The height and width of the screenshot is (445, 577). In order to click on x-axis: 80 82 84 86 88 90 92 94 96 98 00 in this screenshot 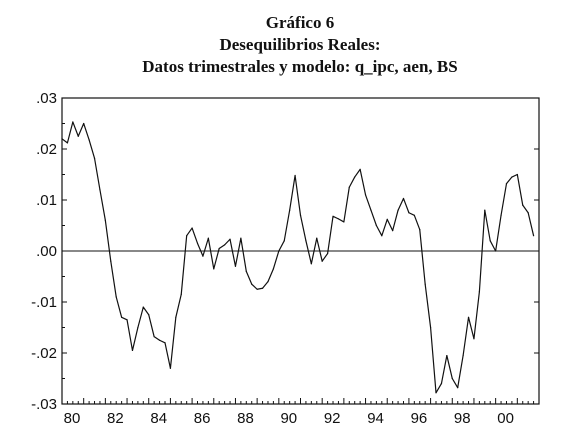, I will do `click(300, 412)`.